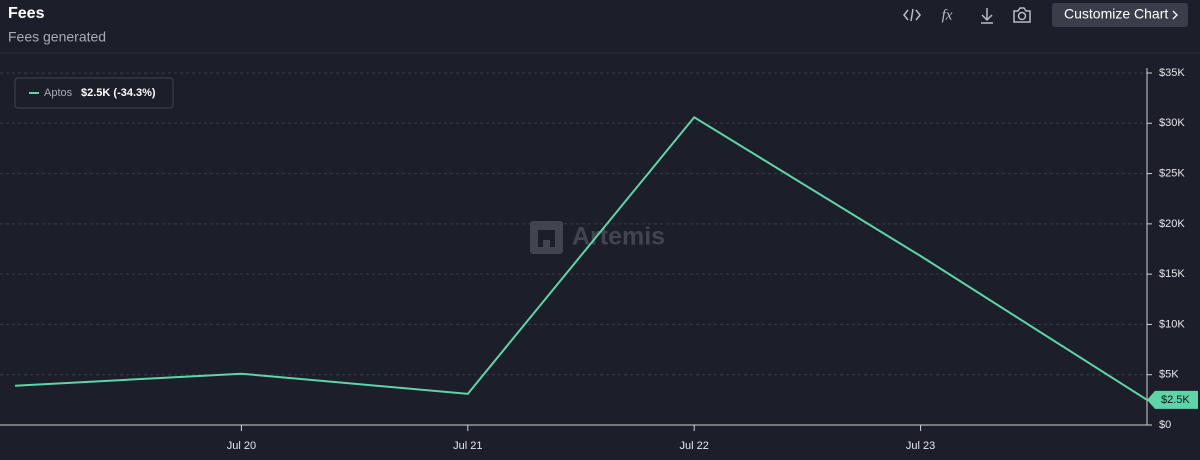 The height and width of the screenshot is (460, 1200). I want to click on y-tick-label: $15K, so click(1172, 274).